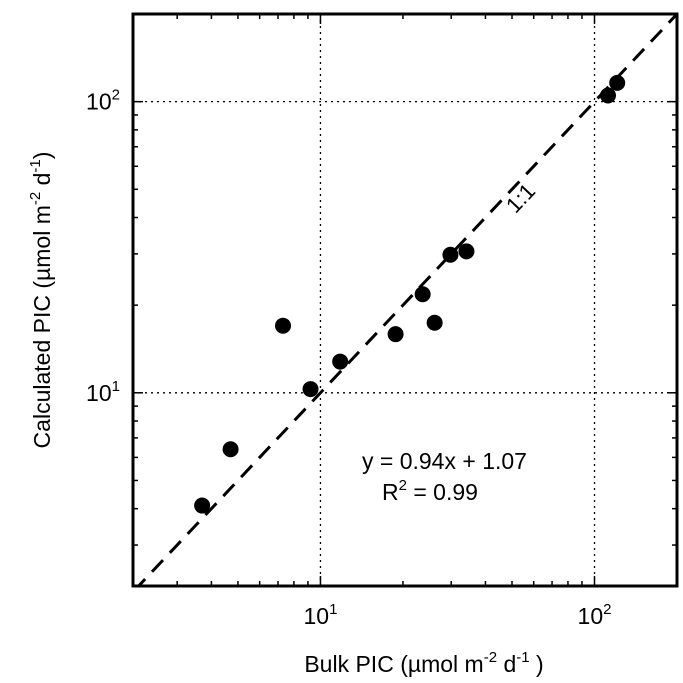  Describe the element at coordinates (103, 392) in the screenshot. I see `y-tick-label-0: 10¹` at that location.